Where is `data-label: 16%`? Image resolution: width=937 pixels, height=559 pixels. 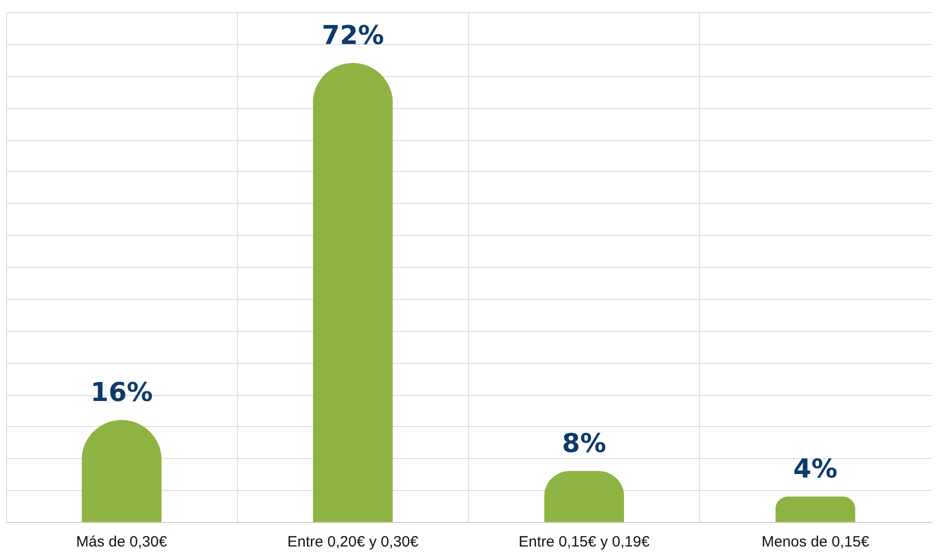
data-label: 16% is located at coordinates (121, 393).